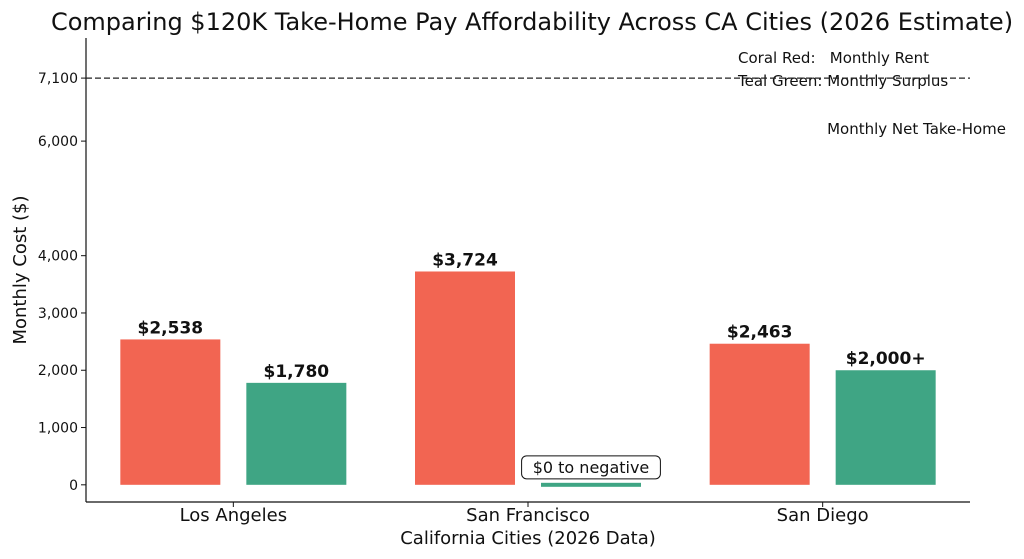  What do you see at coordinates (20, 269) in the screenshot?
I see `y-axis-title: Monthly Cost ($)` at bounding box center [20, 269].